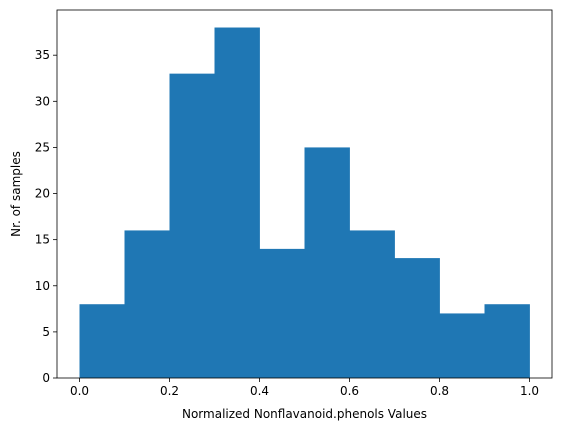 This screenshot has height=432, width=562. I want to click on x-tick-label: 1.0, so click(529, 391).